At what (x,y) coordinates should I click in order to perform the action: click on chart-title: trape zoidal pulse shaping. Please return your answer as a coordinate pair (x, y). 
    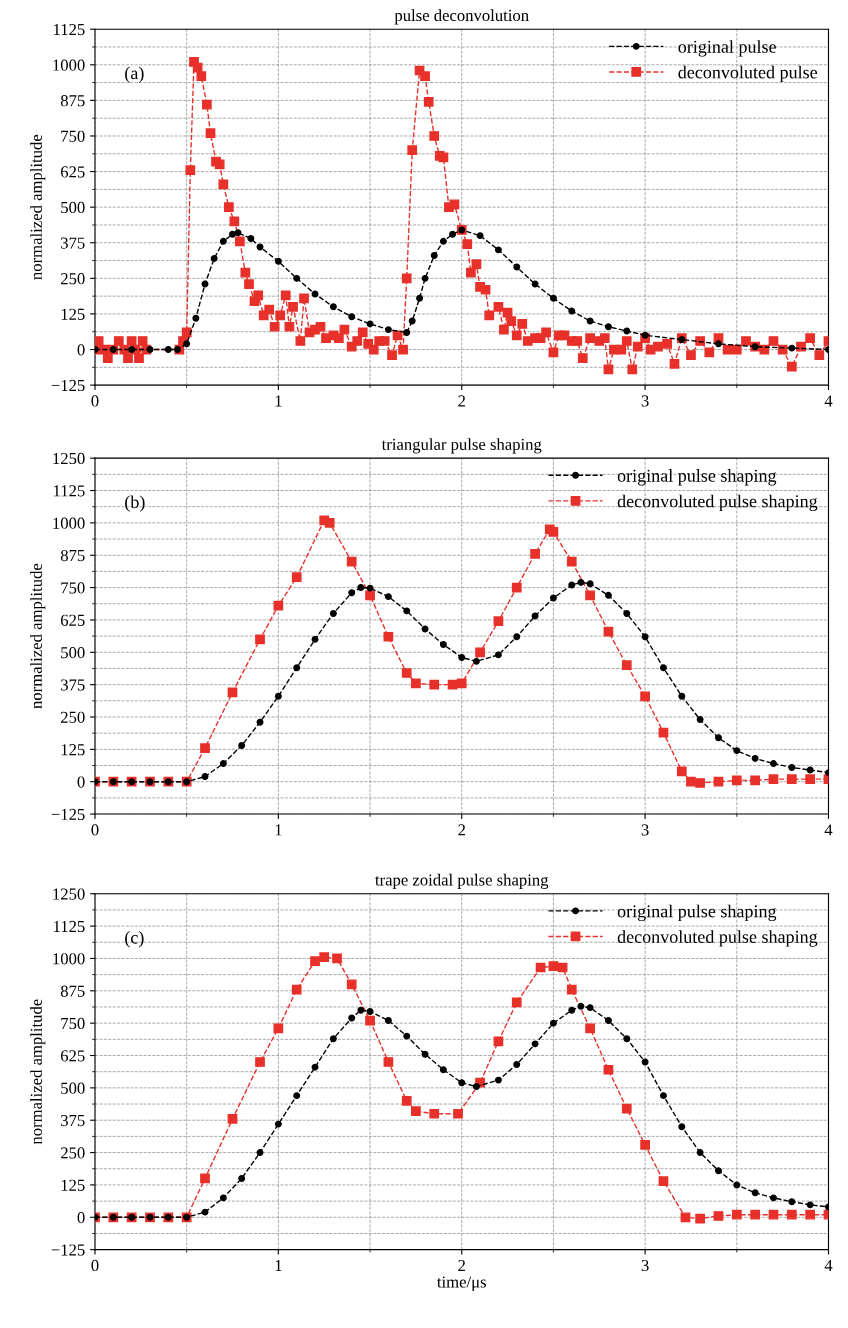
    Looking at the image, I should click on (462, 881).